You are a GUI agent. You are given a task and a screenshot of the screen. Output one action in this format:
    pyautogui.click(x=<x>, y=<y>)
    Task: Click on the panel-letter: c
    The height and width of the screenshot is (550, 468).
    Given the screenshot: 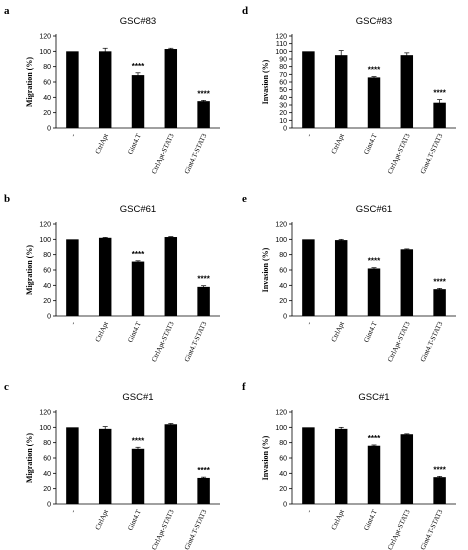 What is the action you would take?
    pyautogui.click(x=6, y=387)
    